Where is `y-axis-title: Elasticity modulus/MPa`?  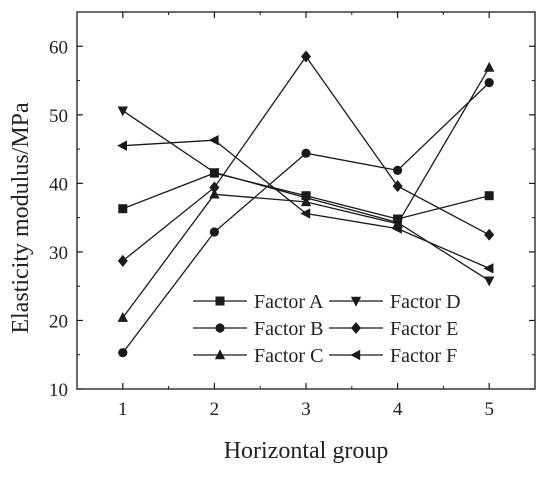
y-axis-title: Elasticity modulus/MPa is located at coordinates (21, 218).